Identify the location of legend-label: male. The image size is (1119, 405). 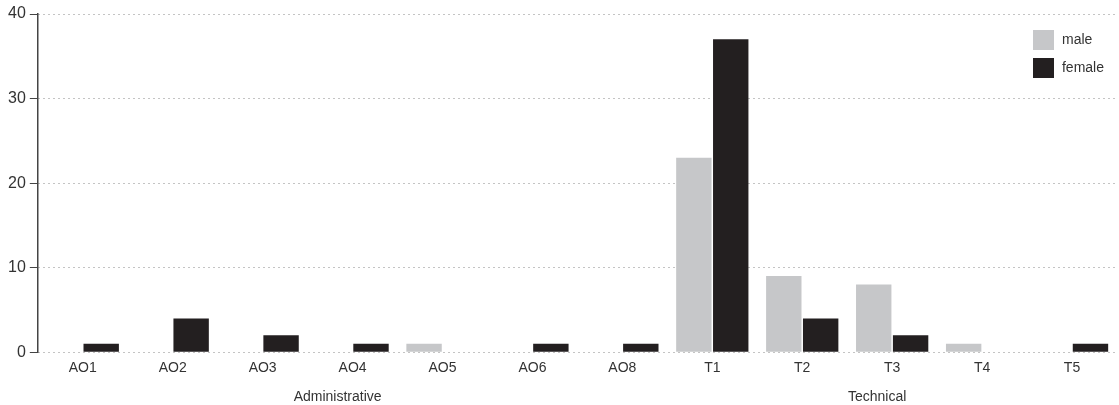
(1077, 38).